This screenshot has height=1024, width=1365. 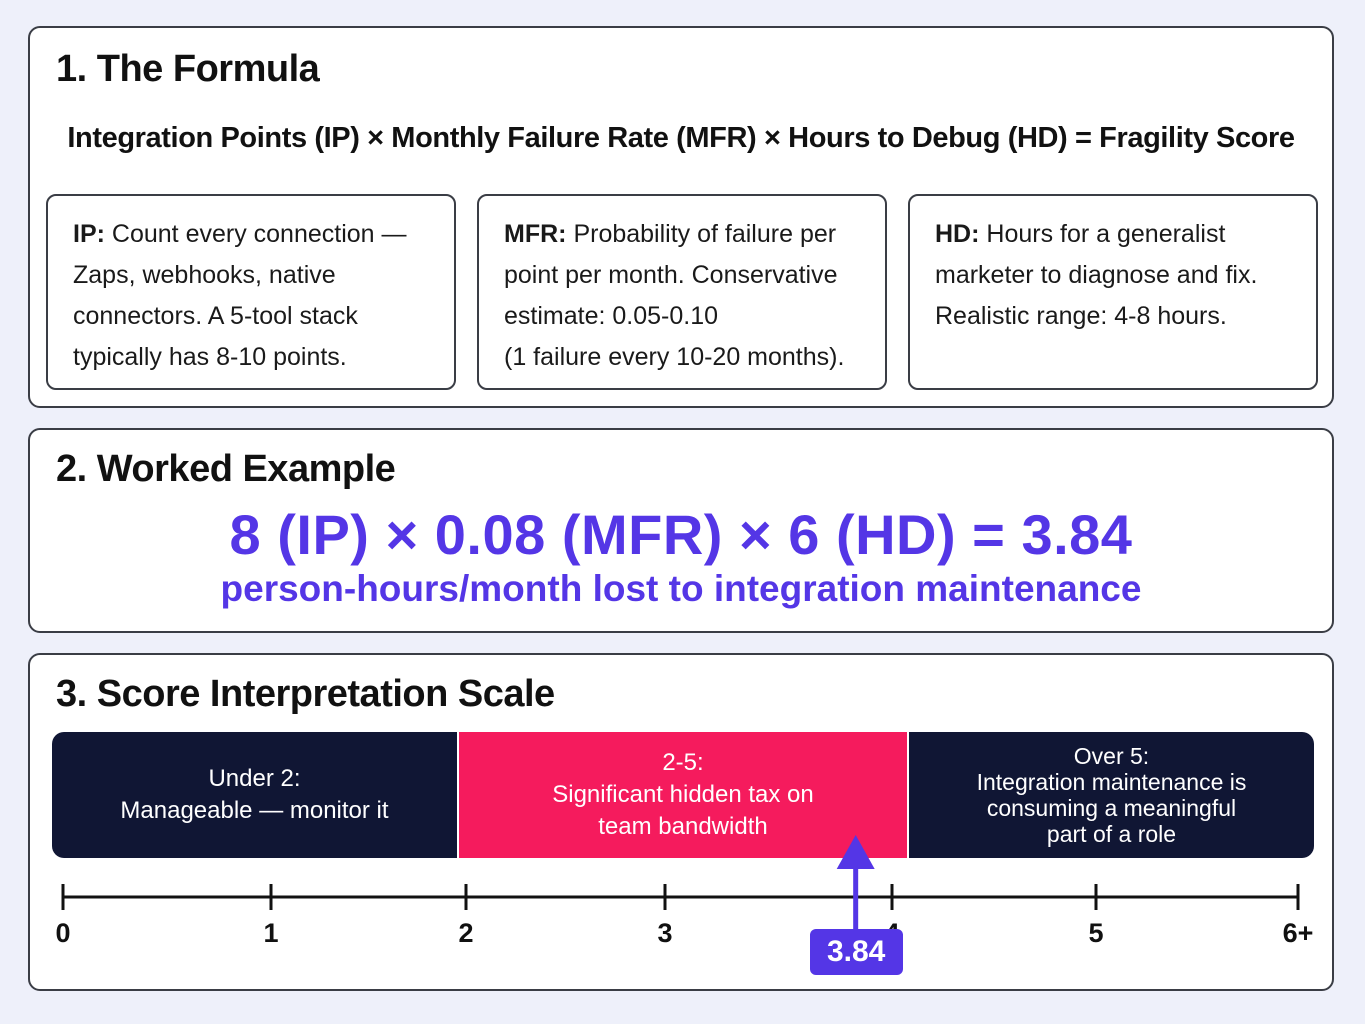 What do you see at coordinates (683, 826) in the screenshot?
I see `band-description-line: team bandwidth` at bounding box center [683, 826].